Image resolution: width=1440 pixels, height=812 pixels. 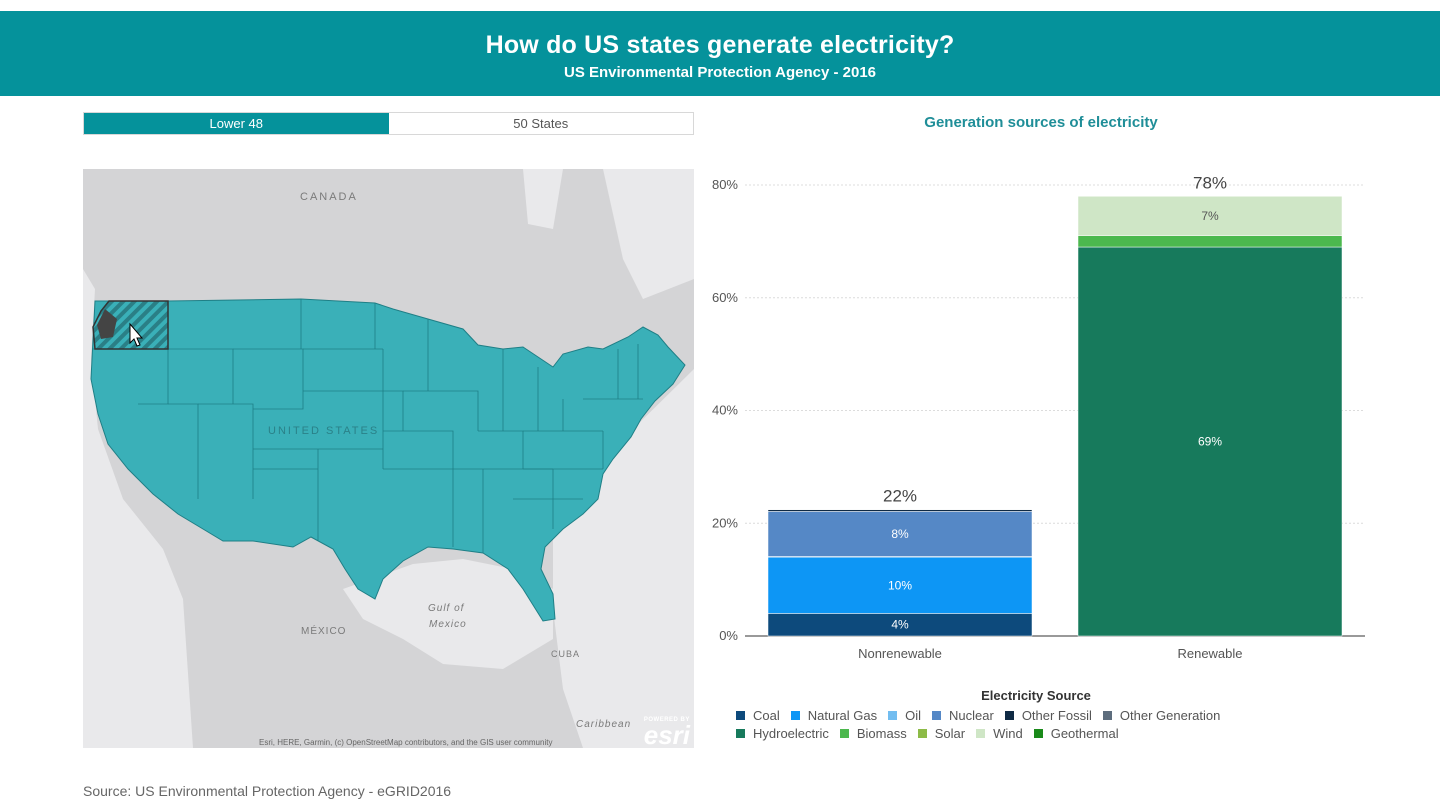 I want to click on legend-item: Oil, so click(x=904, y=715).